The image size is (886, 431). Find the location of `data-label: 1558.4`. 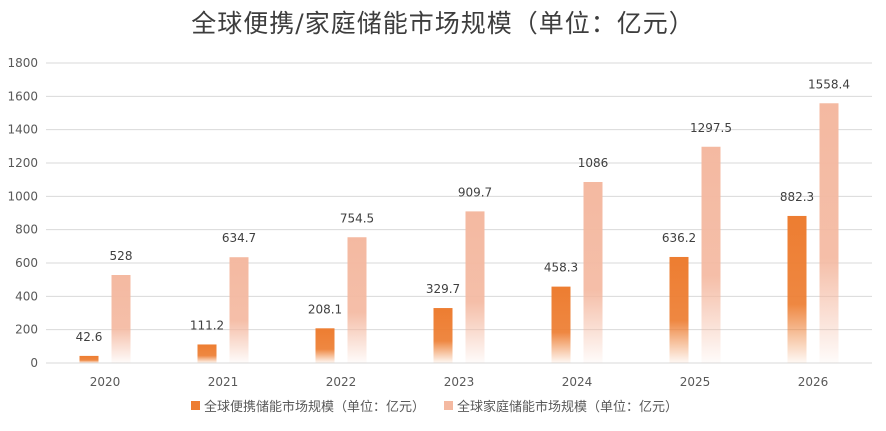

data-label: 1558.4 is located at coordinates (829, 84).